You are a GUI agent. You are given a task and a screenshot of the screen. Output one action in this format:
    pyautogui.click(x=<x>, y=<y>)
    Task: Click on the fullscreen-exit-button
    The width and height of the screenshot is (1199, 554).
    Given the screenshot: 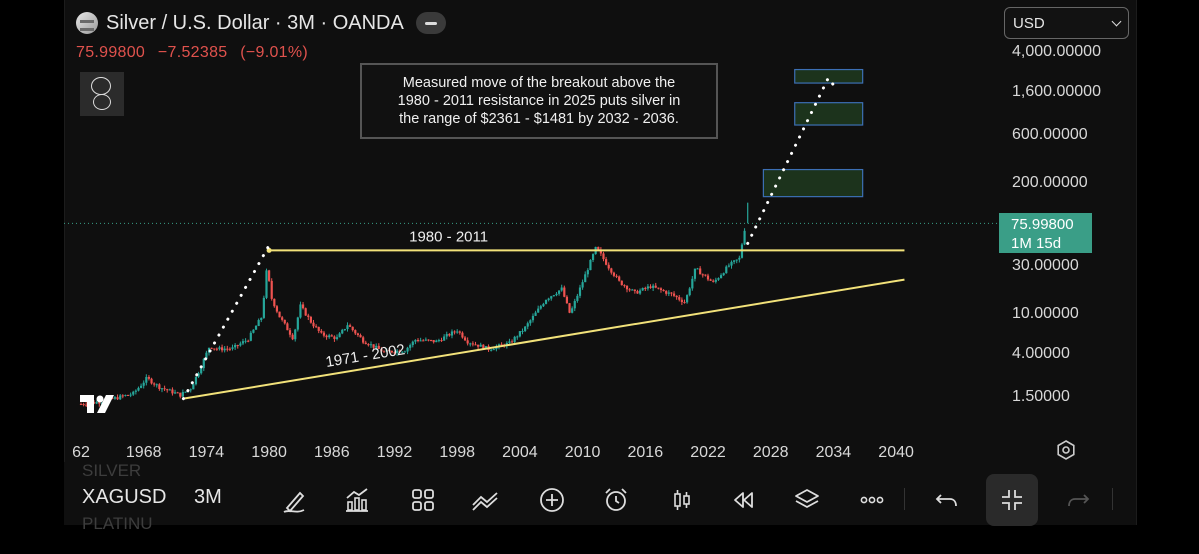 What is the action you would take?
    pyautogui.click(x=1012, y=500)
    